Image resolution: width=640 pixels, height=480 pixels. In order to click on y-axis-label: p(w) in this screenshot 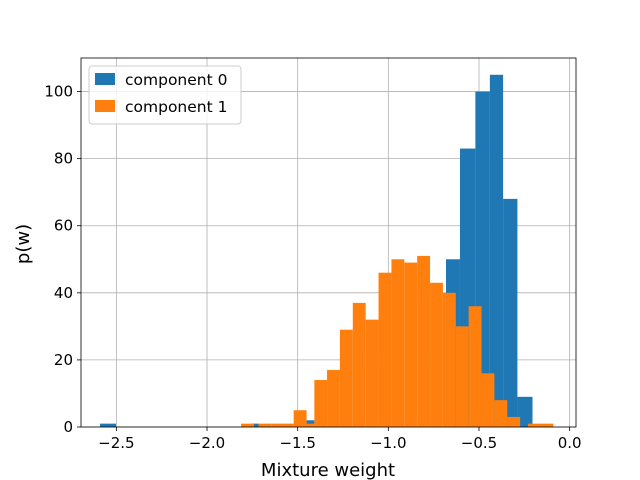, I will do `click(23, 244)`.